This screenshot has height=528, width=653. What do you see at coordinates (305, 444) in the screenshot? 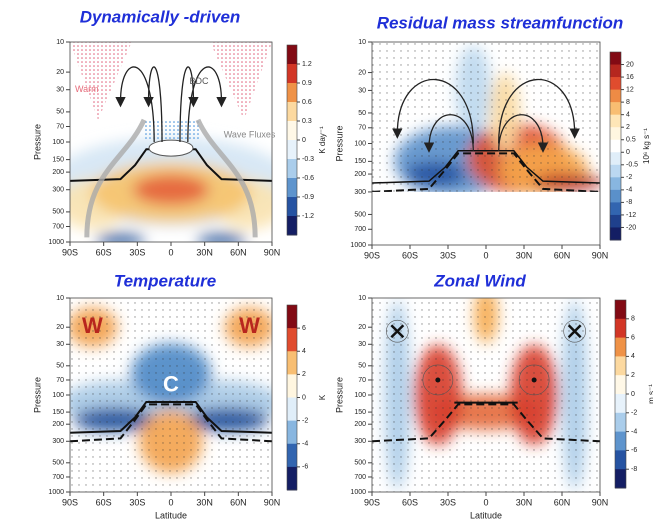
I see `colorbar-tick-label: -4` at bounding box center [305, 444].